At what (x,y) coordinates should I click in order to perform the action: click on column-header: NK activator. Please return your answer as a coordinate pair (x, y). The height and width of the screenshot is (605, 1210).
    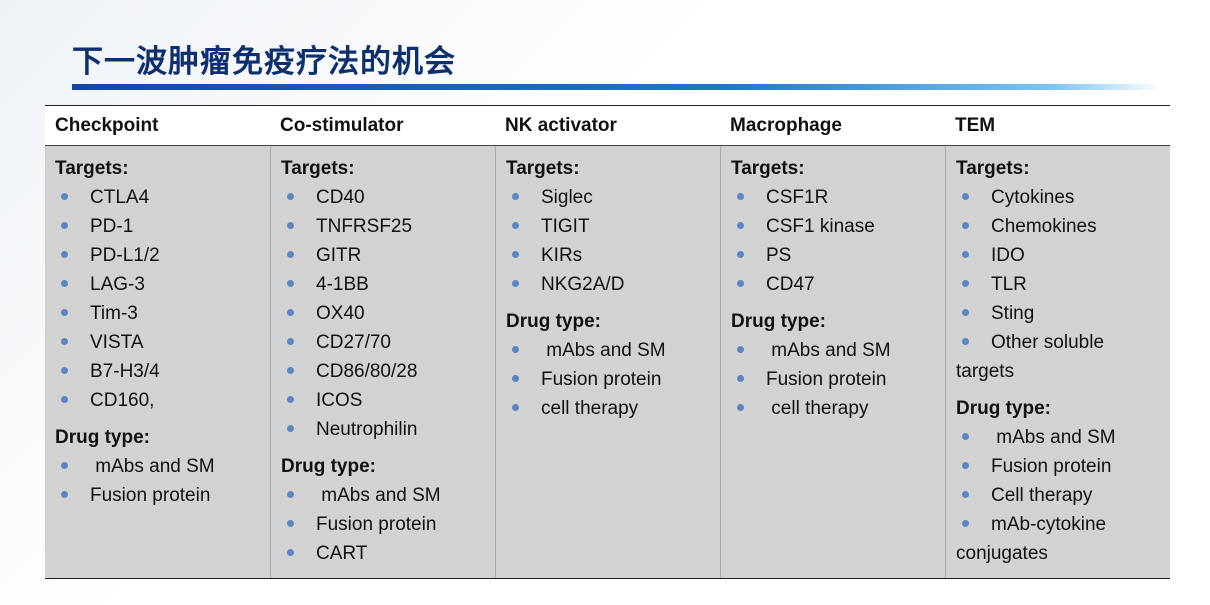
    Looking at the image, I should click on (561, 125).